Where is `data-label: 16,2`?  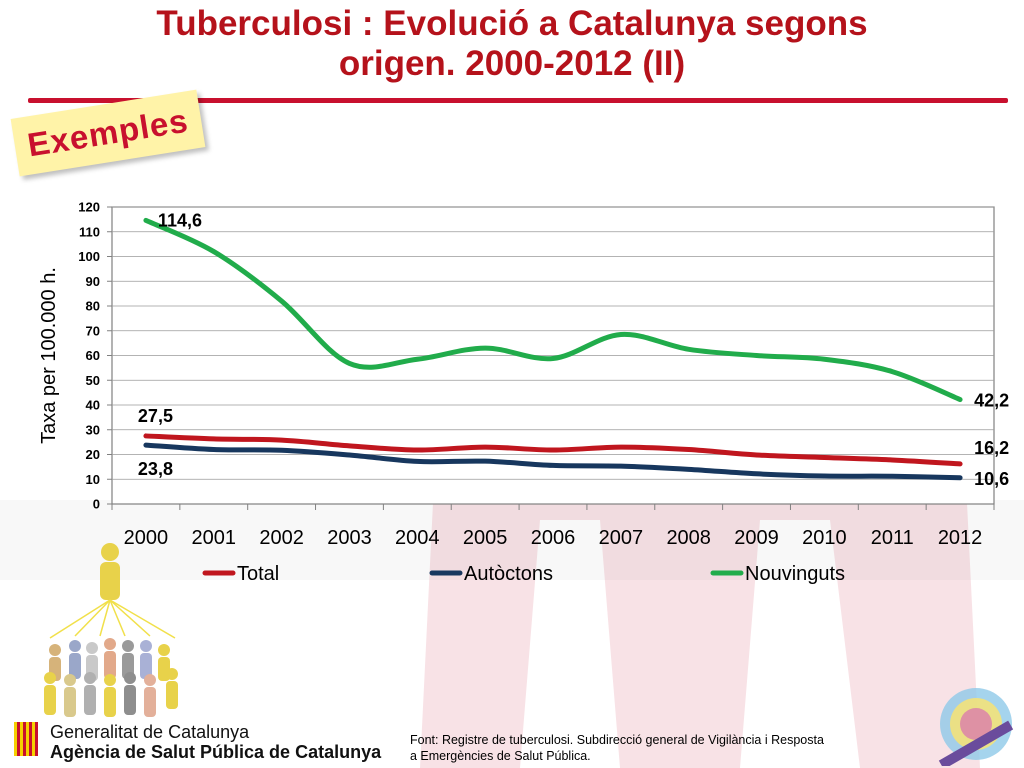
data-label: 16,2 is located at coordinates (991, 448).